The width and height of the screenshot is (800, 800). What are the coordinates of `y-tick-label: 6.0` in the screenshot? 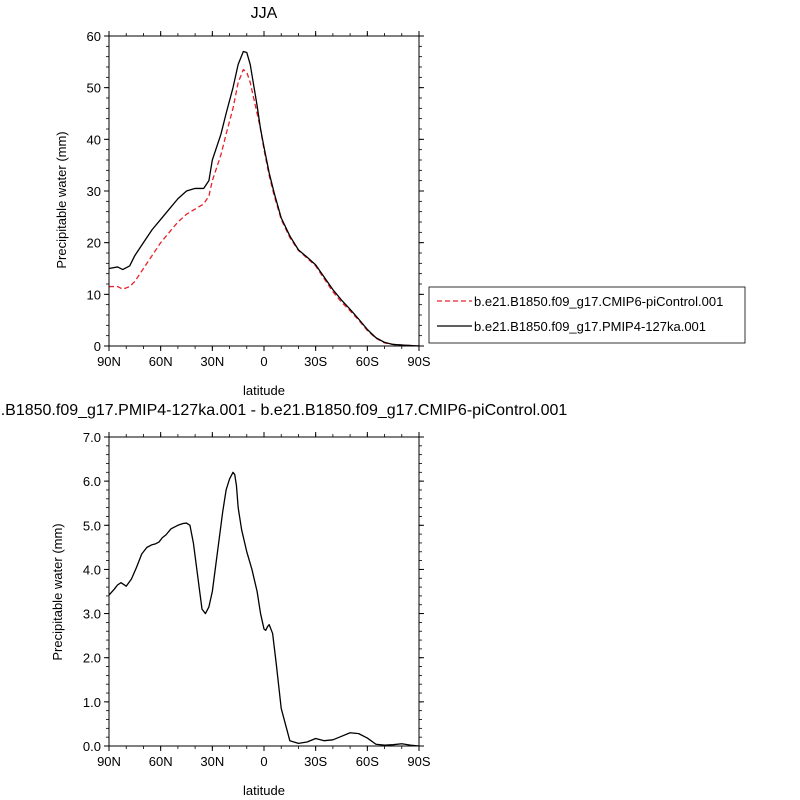 It's located at (92, 481).